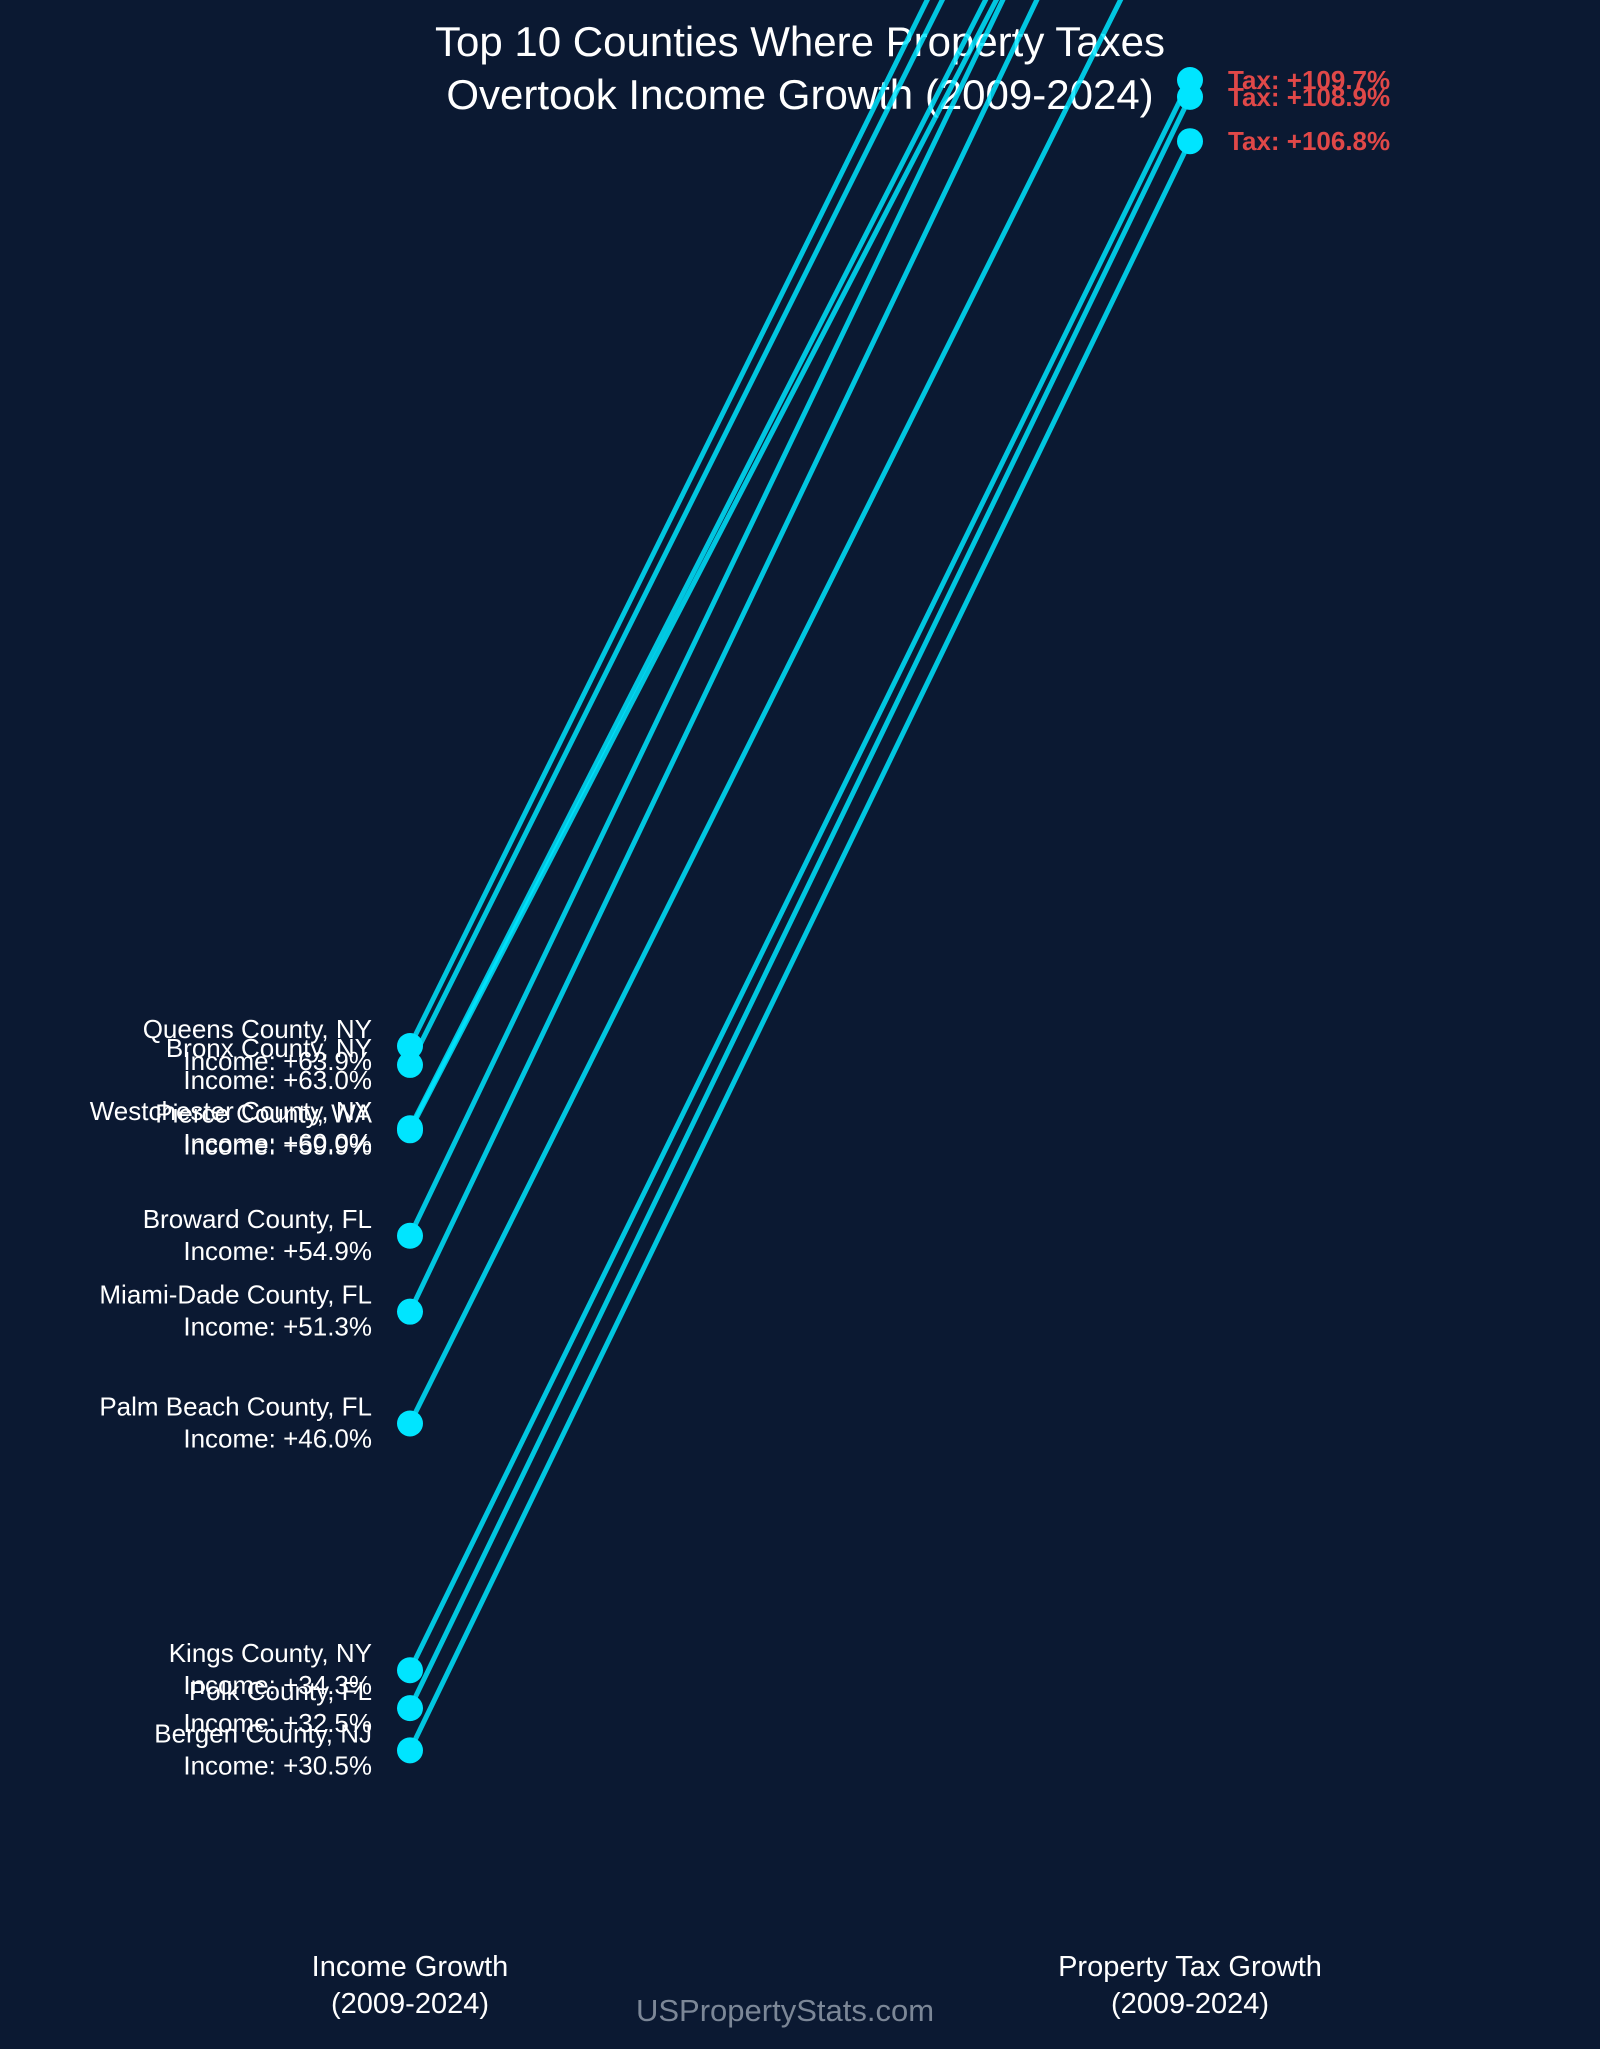 This screenshot has width=1600, height=2049. I want to click on income-point-kings-county-ny, so click(410, 1670).